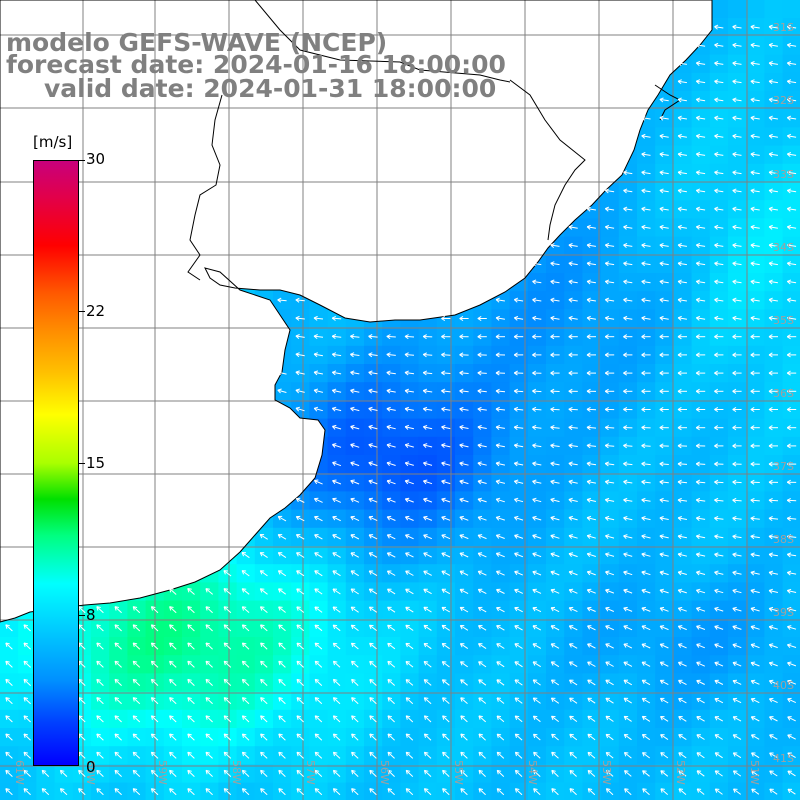 The image size is (800, 800). I want to click on lon-label: 52W, so click(680, 772).